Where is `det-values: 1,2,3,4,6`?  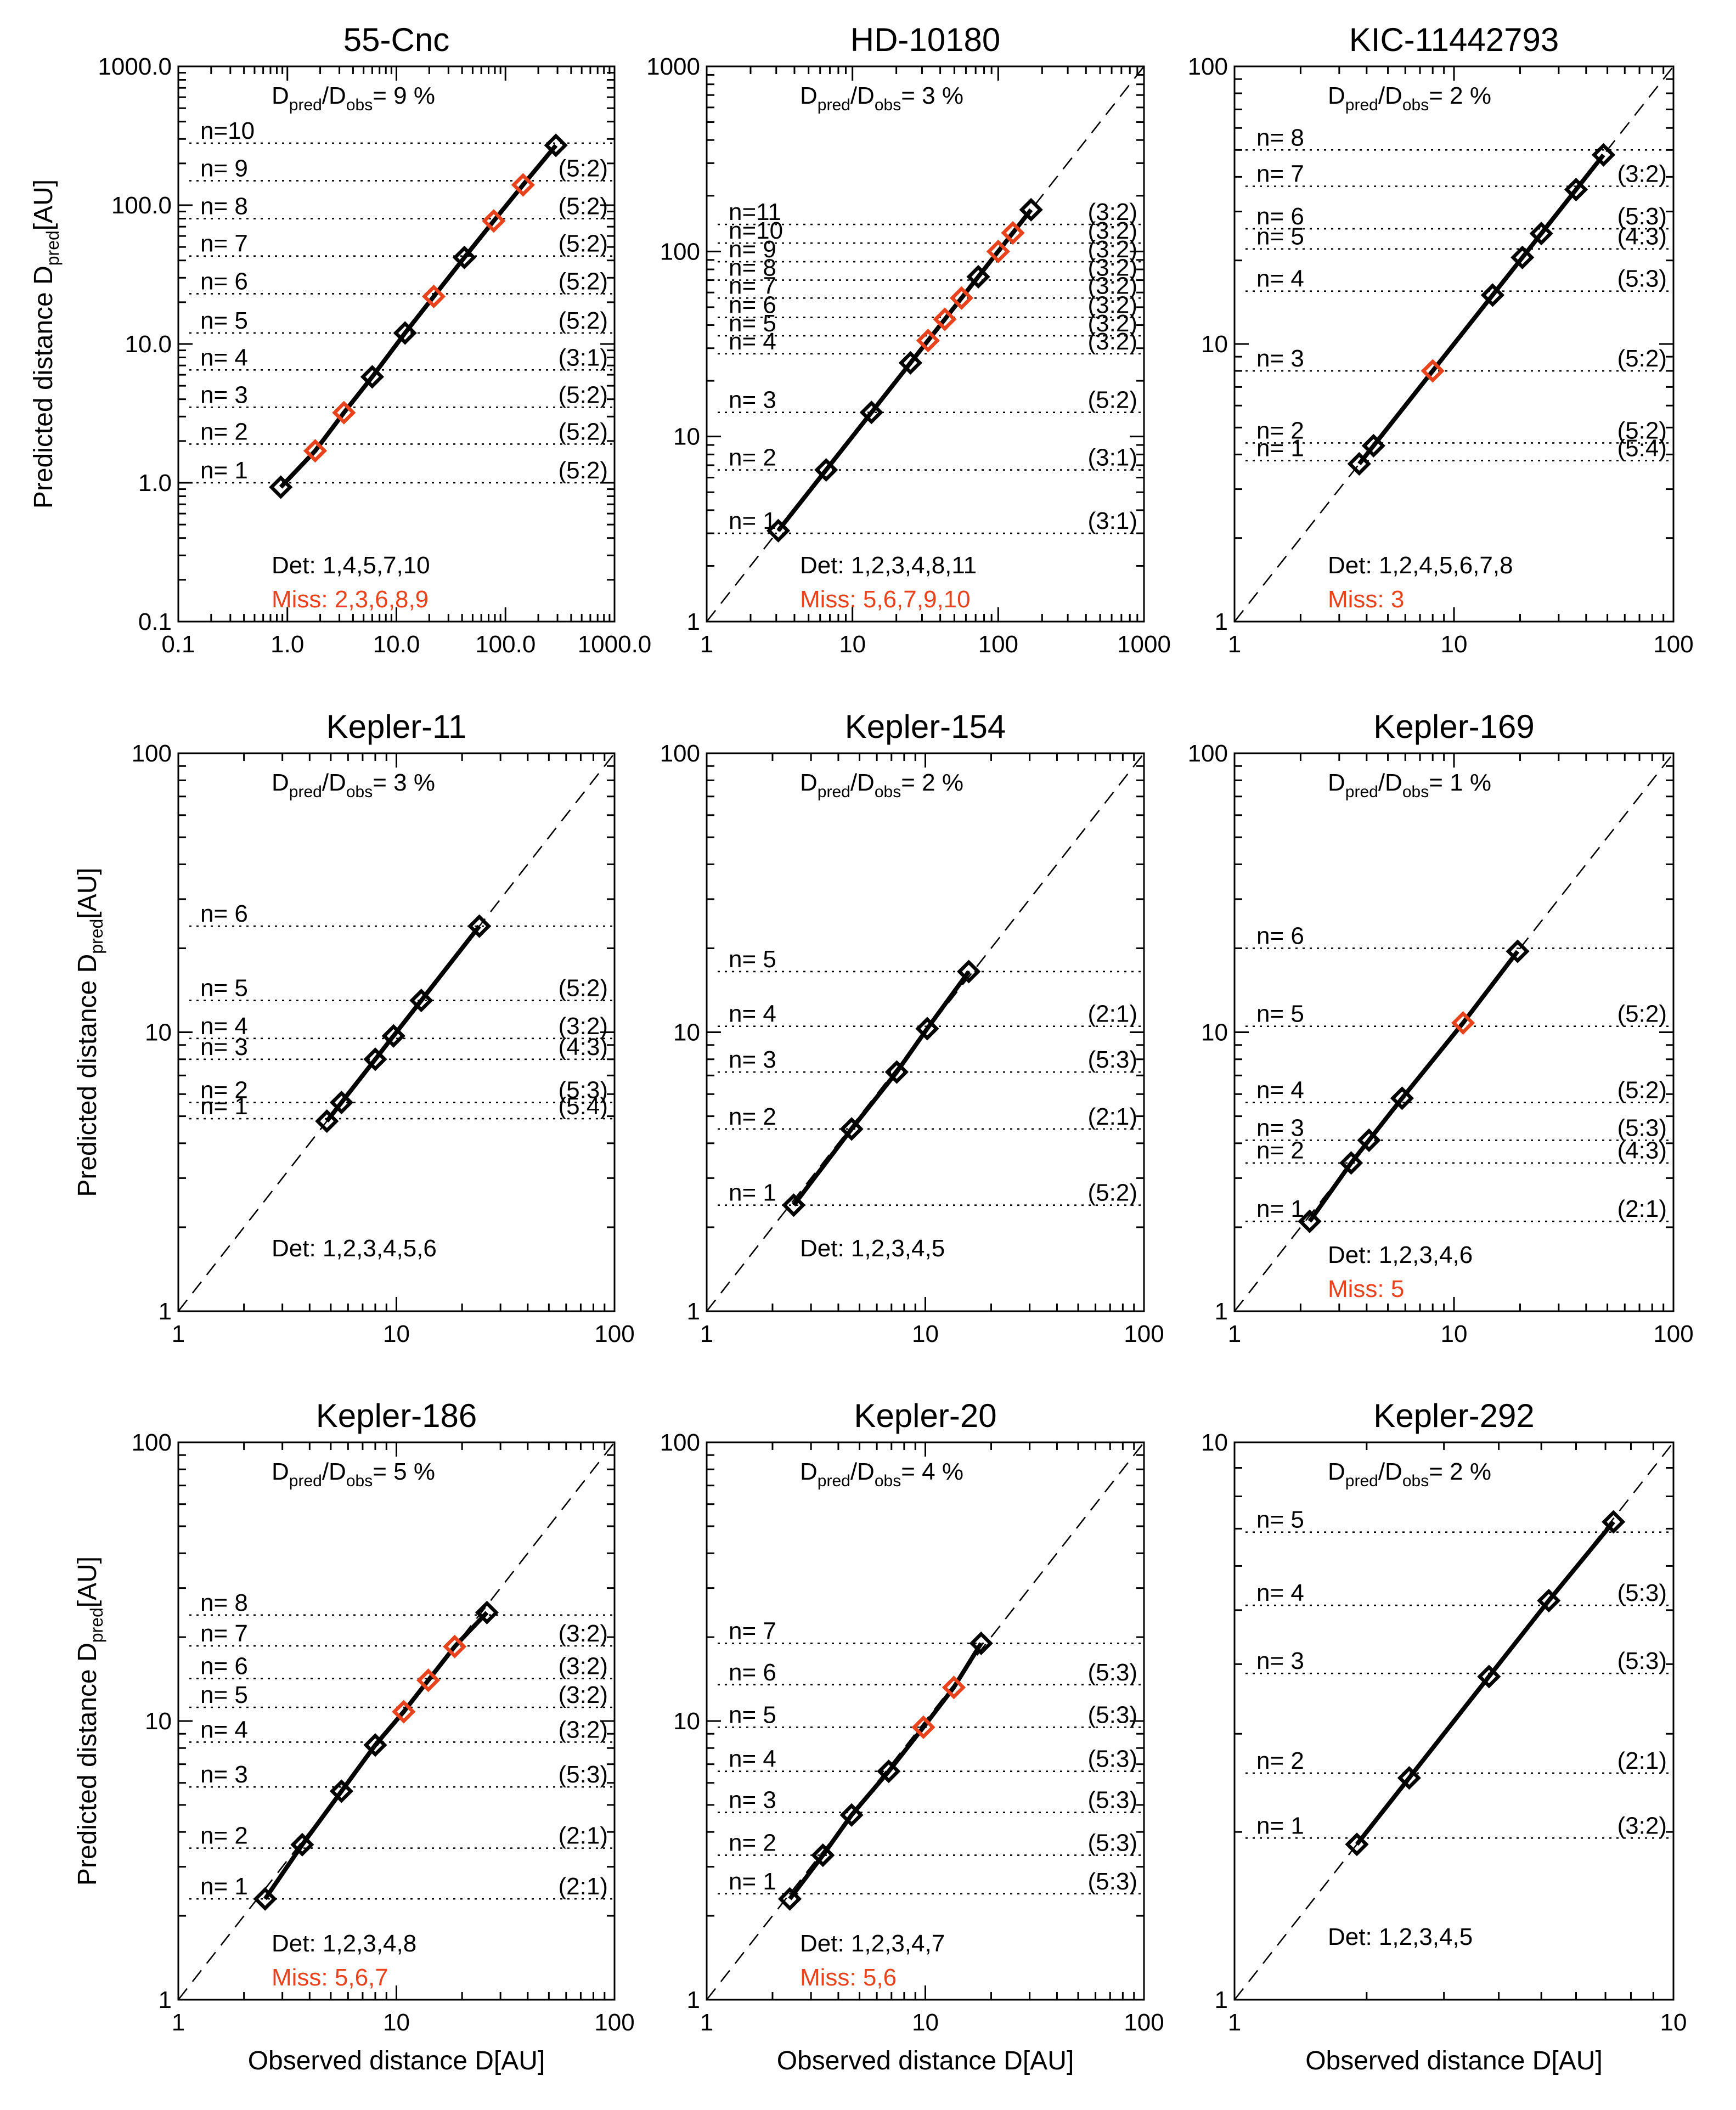 det-values: 1,2,3,4,6 is located at coordinates (1426, 1255).